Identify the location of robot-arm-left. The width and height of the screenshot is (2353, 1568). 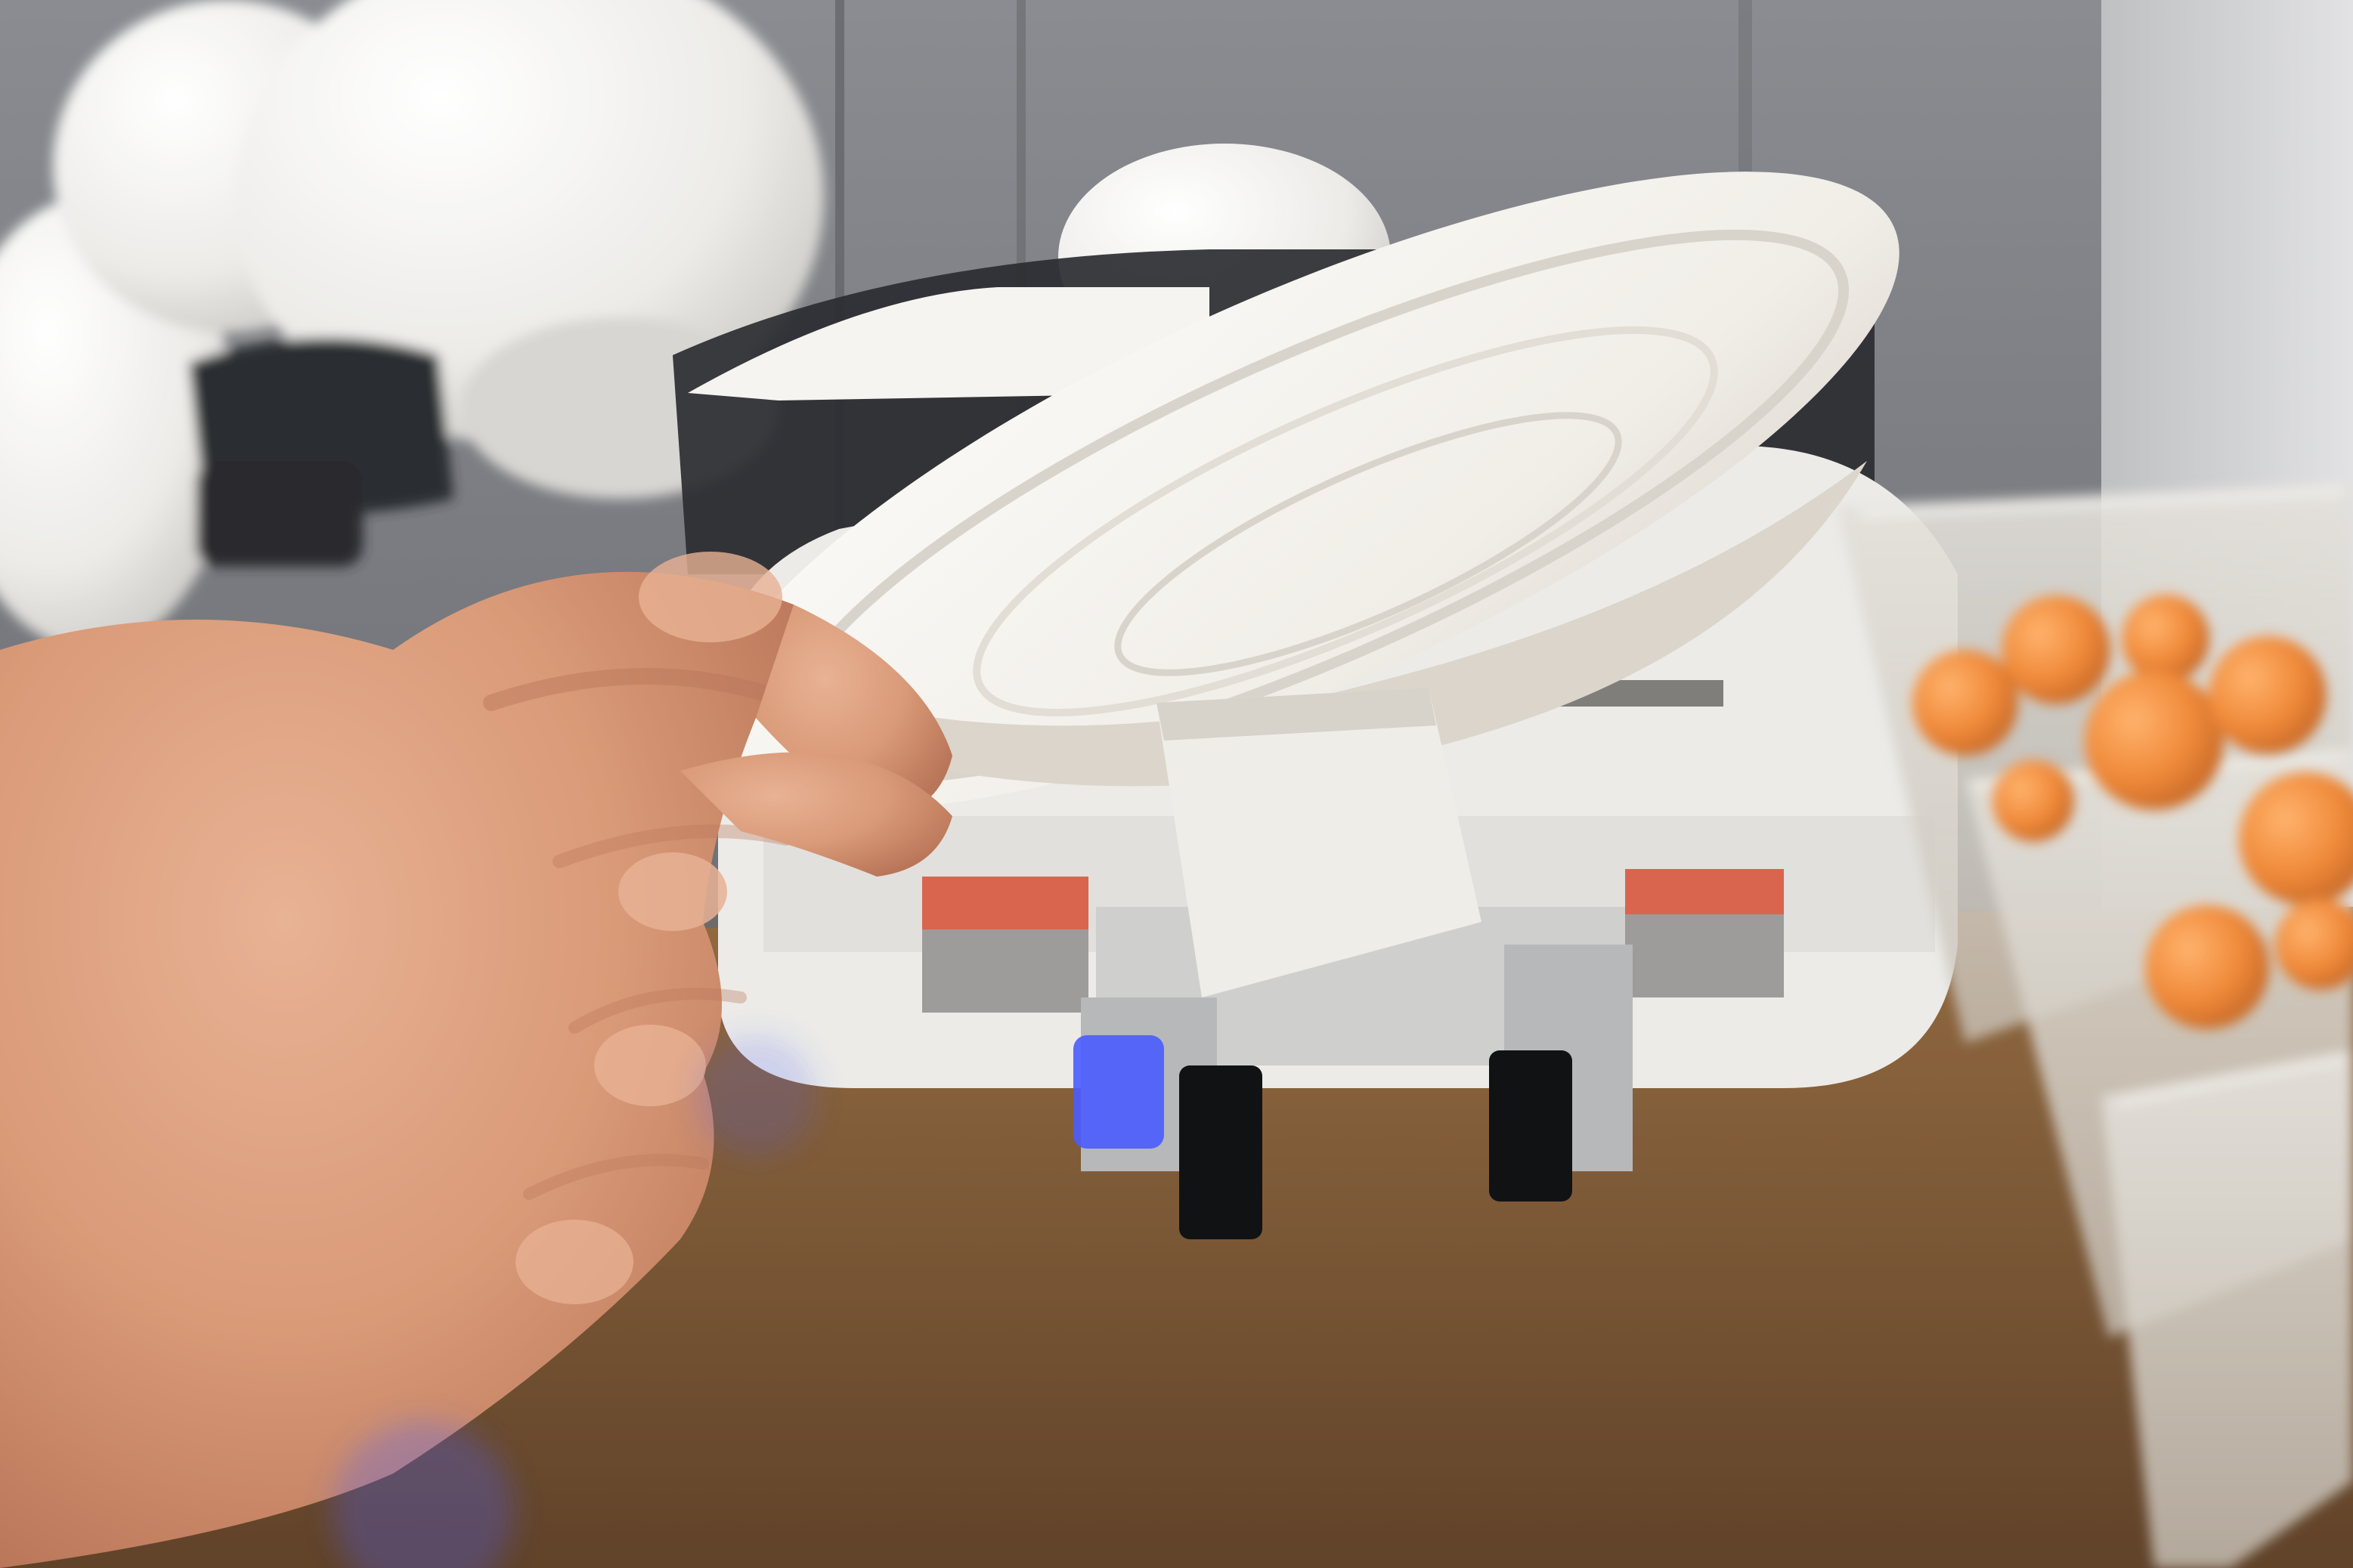
(412, 325).